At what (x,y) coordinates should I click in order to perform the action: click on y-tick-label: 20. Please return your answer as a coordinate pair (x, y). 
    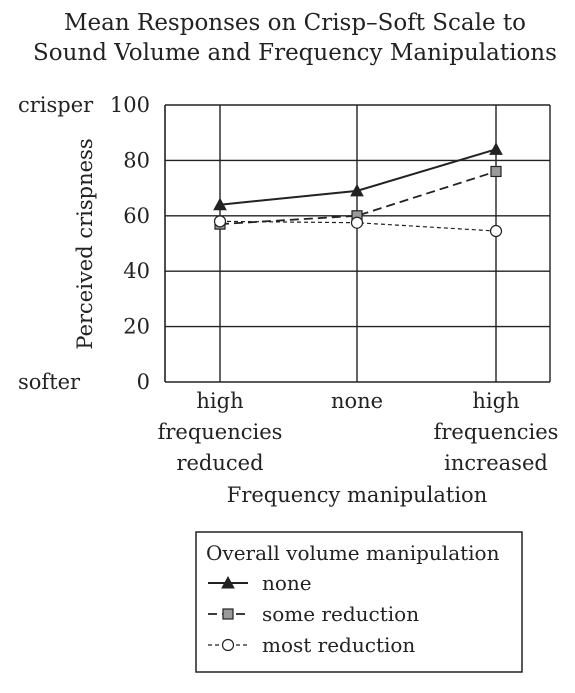
    Looking at the image, I should click on (136, 327).